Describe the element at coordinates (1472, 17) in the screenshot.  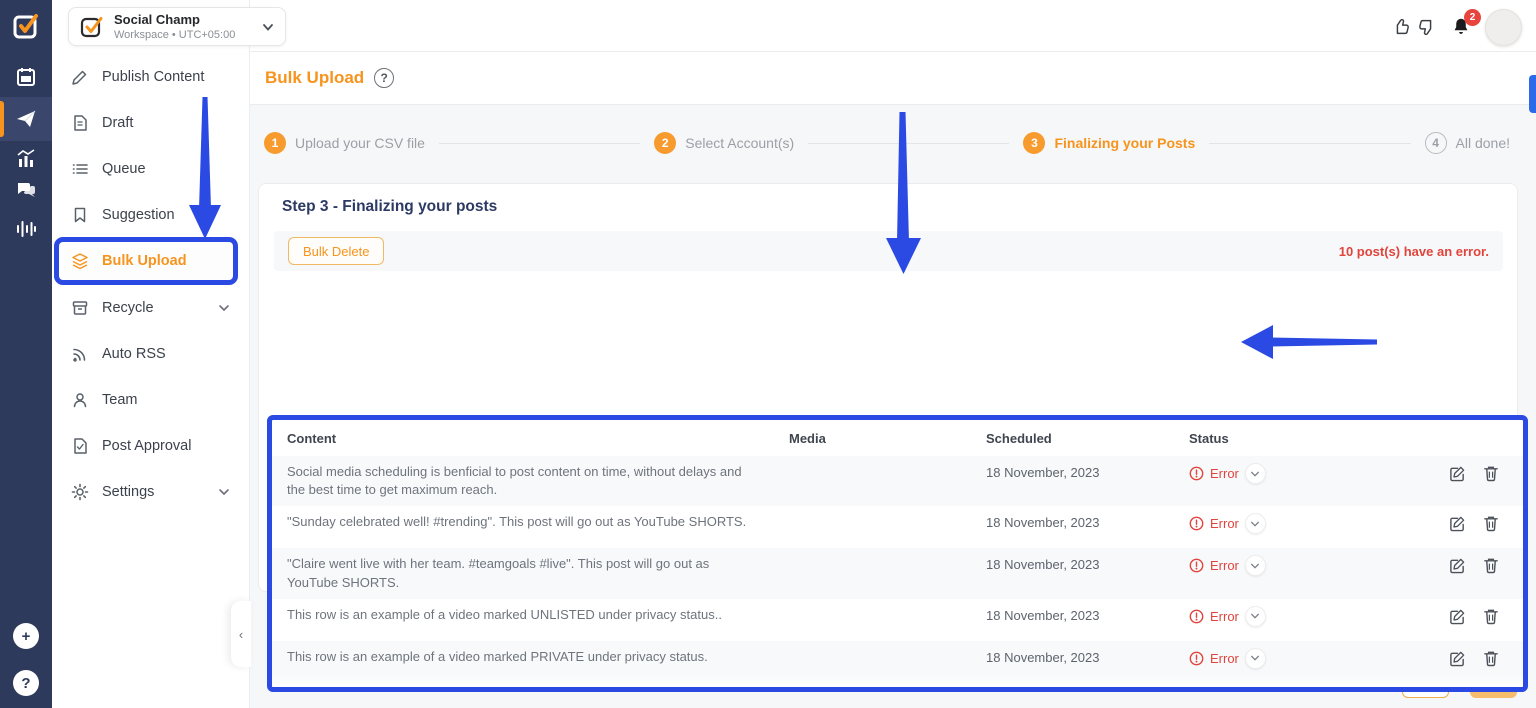
I see `notification-count-badge: 2` at that location.